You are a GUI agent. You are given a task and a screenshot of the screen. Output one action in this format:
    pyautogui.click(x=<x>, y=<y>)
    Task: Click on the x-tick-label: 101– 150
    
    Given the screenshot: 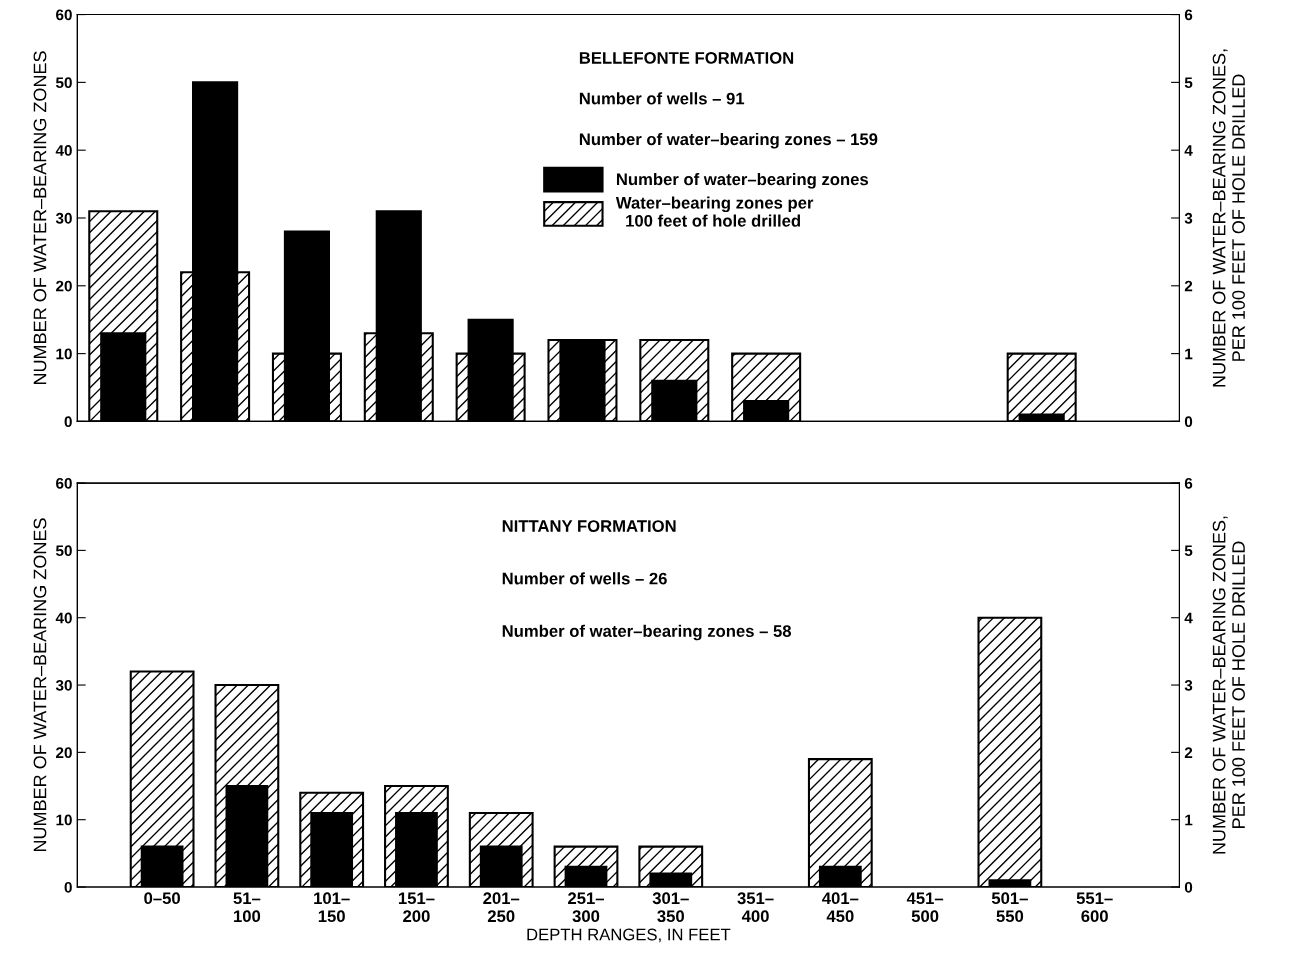 What is the action you would take?
    pyautogui.click(x=332, y=907)
    